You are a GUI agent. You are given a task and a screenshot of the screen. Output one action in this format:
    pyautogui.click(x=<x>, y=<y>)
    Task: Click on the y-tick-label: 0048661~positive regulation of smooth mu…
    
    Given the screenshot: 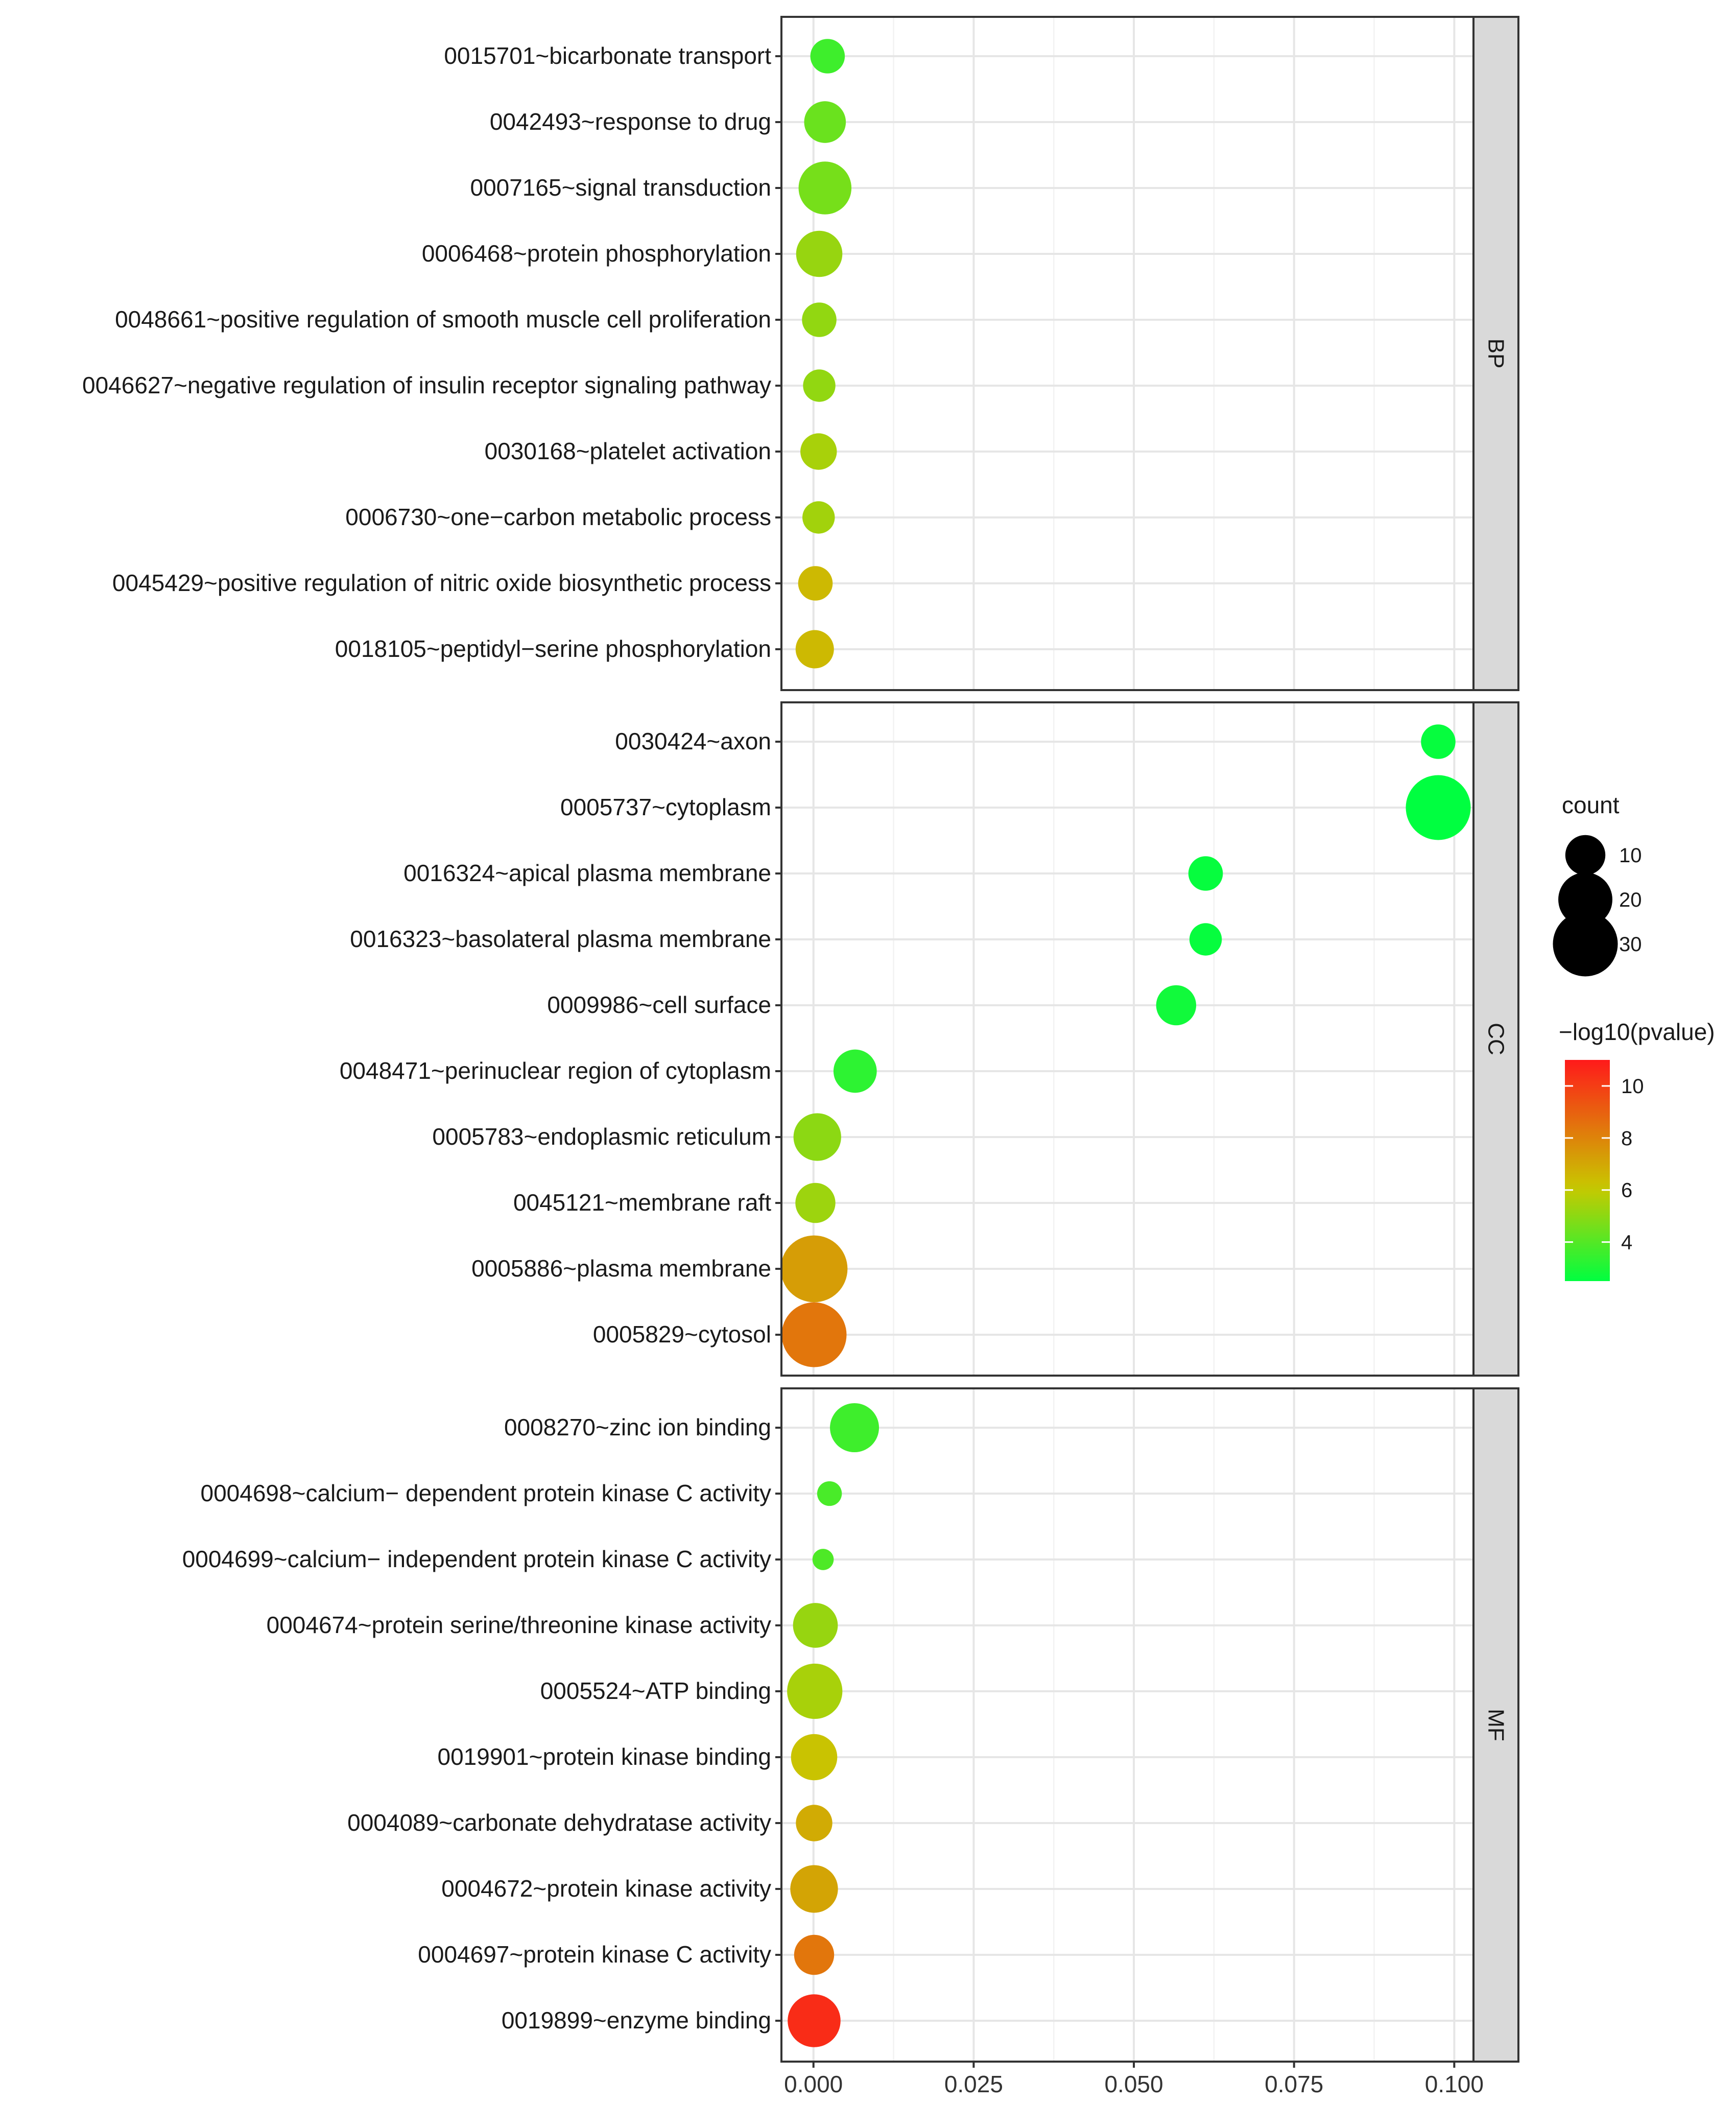 What is the action you would take?
    pyautogui.click(x=443, y=319)
    